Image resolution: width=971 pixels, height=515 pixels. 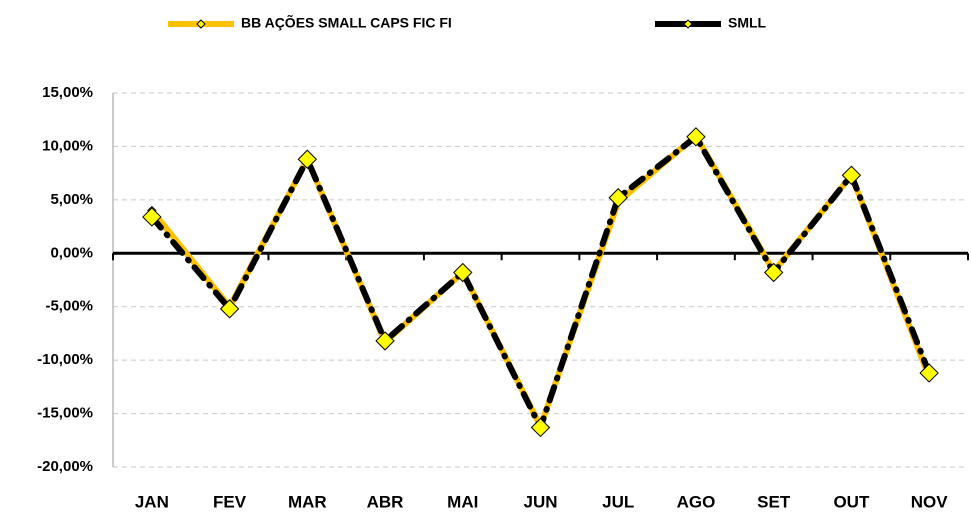 I want to click on x-tick-label: MAI, so click(x=462, y=501).